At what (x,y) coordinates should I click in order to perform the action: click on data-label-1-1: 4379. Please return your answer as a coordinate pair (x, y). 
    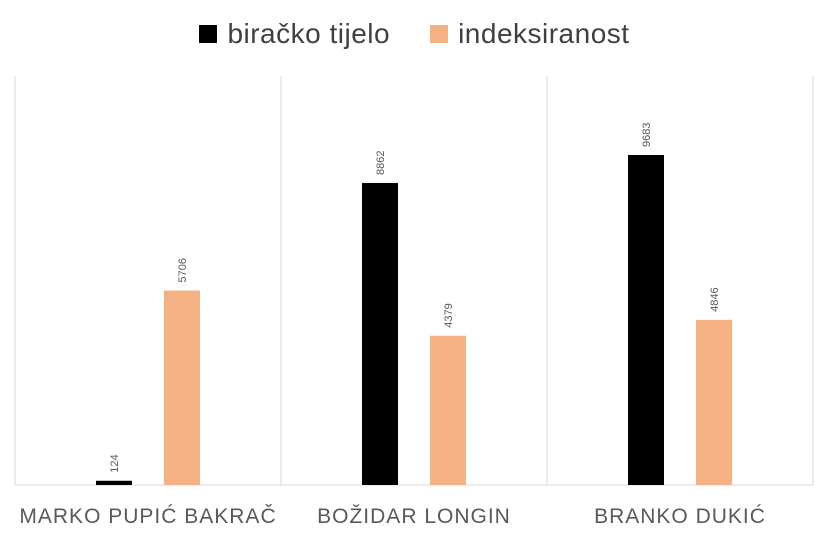
    Looking at the image, I should click on (449, 315).